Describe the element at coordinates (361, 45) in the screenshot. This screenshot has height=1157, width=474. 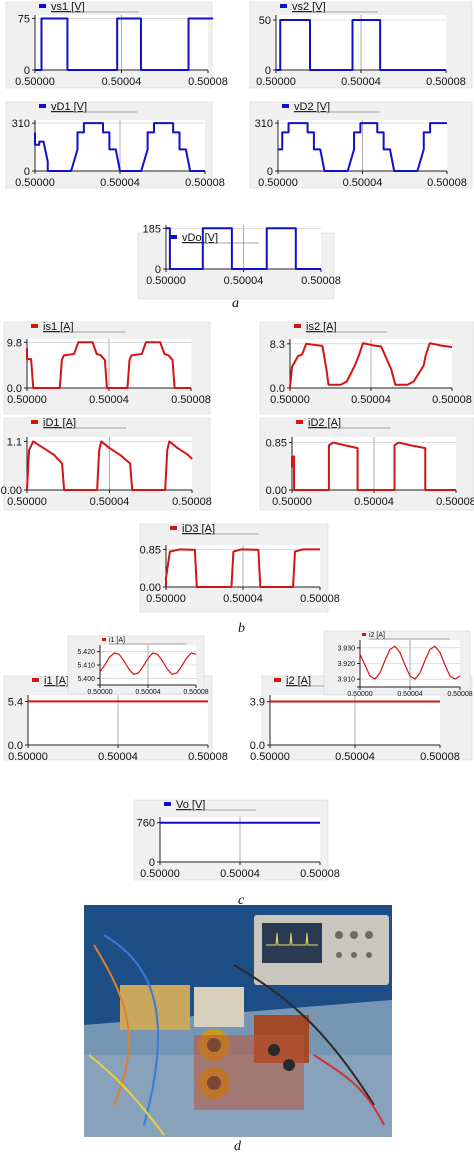
I see `chart-vs2: 50 00.50000 0.50004 0.50008 vs2 [V]` at that location.